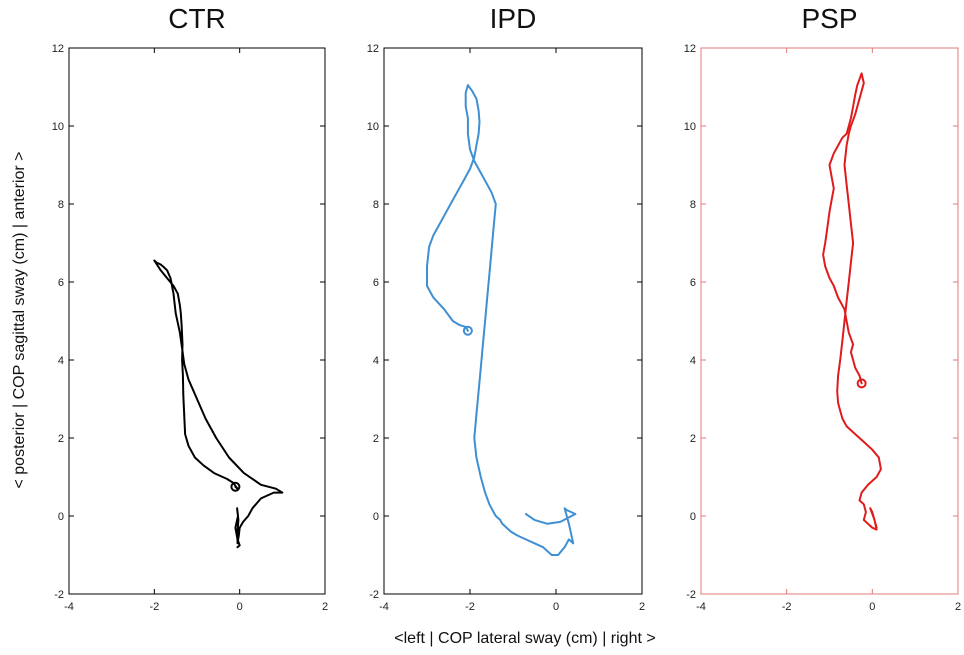 The width and height of the screenshot is (964, 655). I want to click on y-tick-label-ipd: 0, so click(376, 517).